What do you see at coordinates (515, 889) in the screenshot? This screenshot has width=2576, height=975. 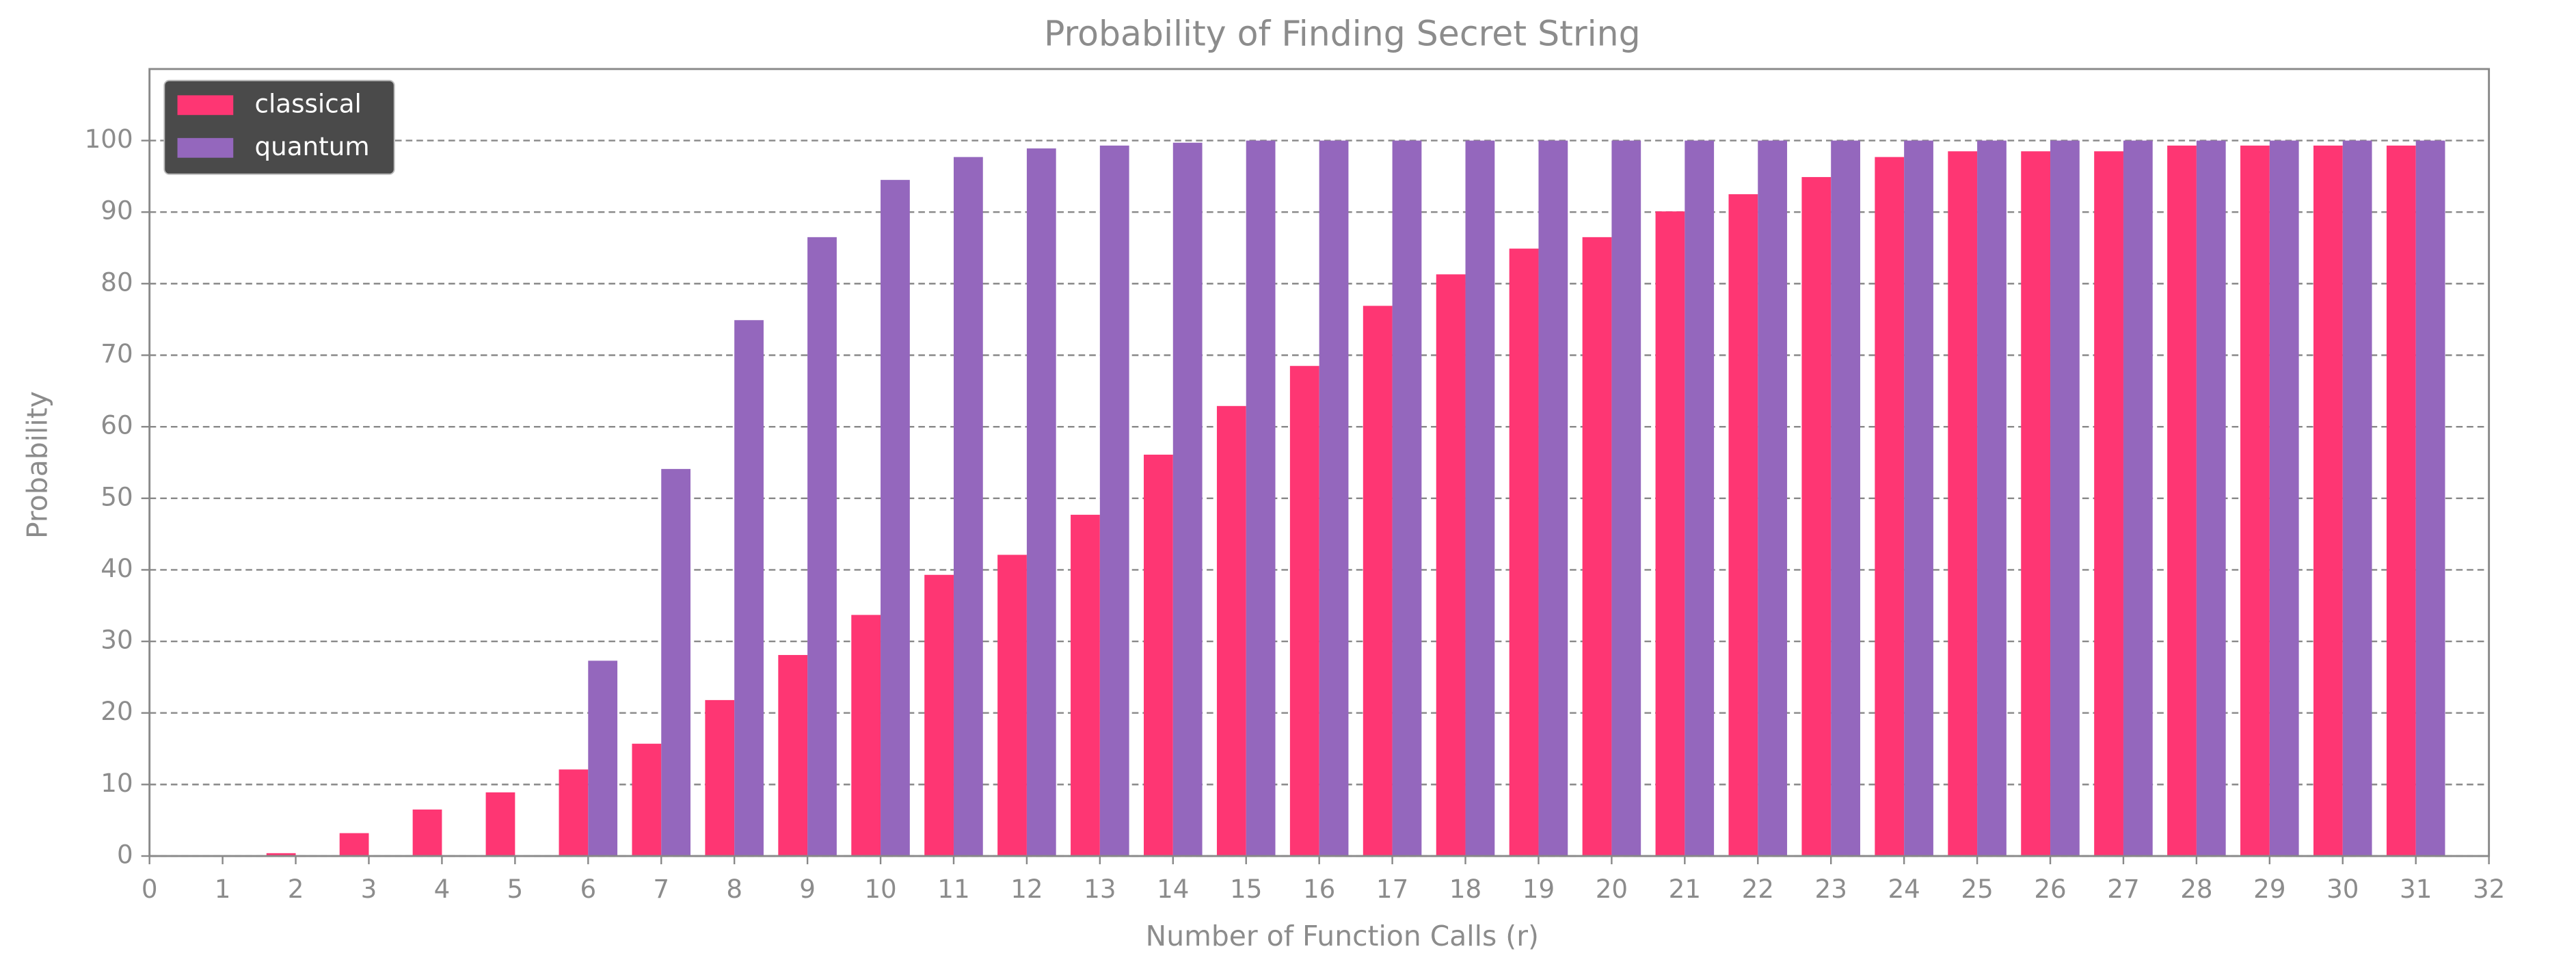 I see `x-tick-label: 5` at bounding box center [515, 889].